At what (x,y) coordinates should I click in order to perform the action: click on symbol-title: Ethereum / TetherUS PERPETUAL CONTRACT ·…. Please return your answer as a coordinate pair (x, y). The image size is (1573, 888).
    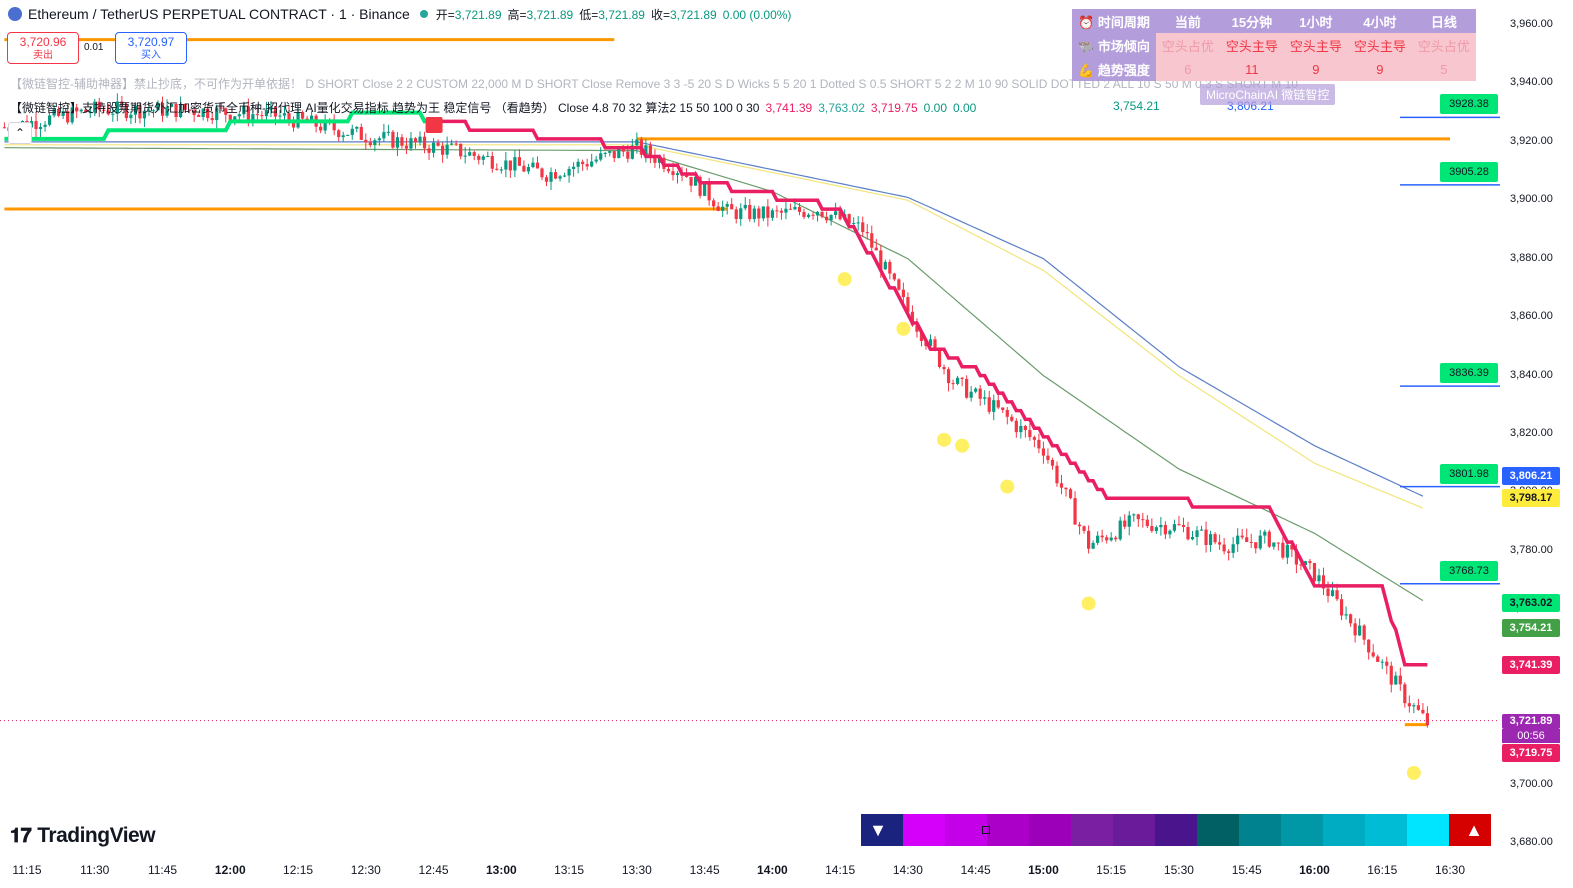
    Looking at the image, I should click on (219, 14).